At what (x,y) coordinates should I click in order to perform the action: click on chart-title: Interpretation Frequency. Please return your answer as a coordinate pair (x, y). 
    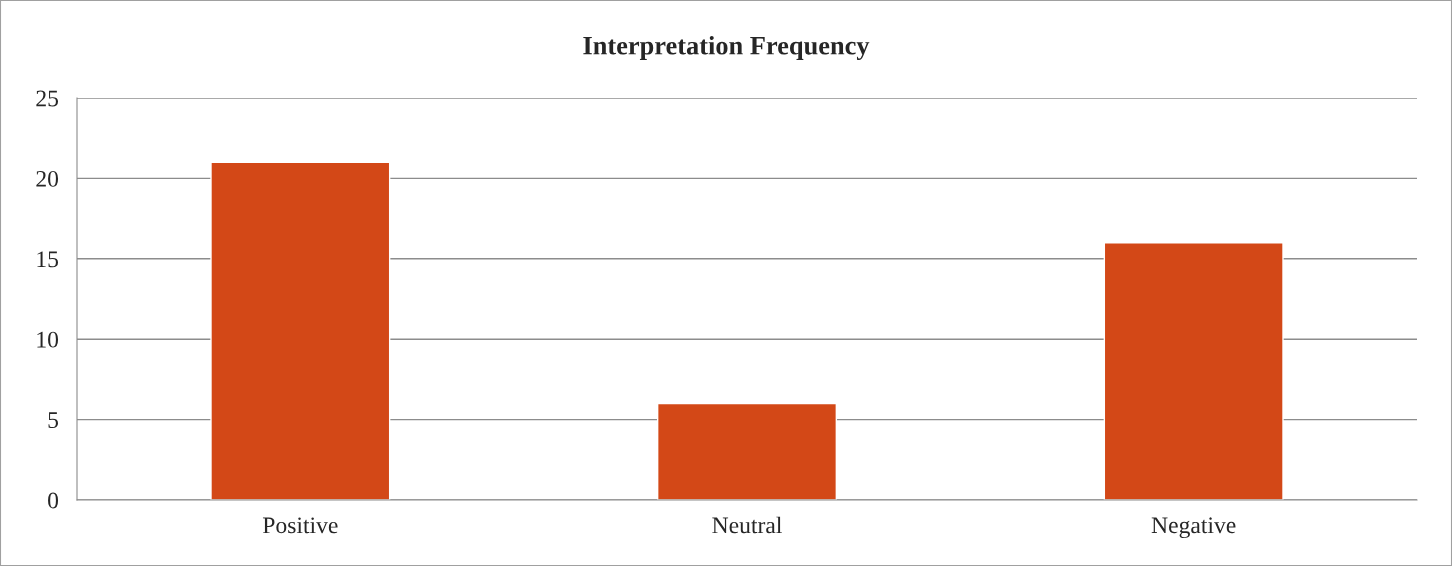
    Looking at the image, I should click on (726, 48).